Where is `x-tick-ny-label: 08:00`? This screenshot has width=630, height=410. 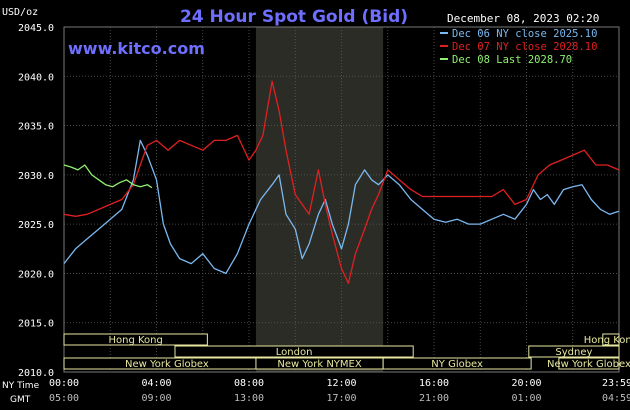
x-tick-ny-label: 08:00 is located at coordinates (249, 383).